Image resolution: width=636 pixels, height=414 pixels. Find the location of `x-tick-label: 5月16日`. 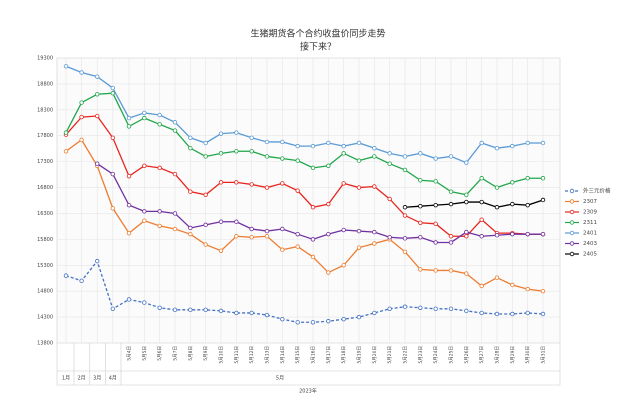

x-tick-label: 5月16日 is located at coordinates (314, 355).